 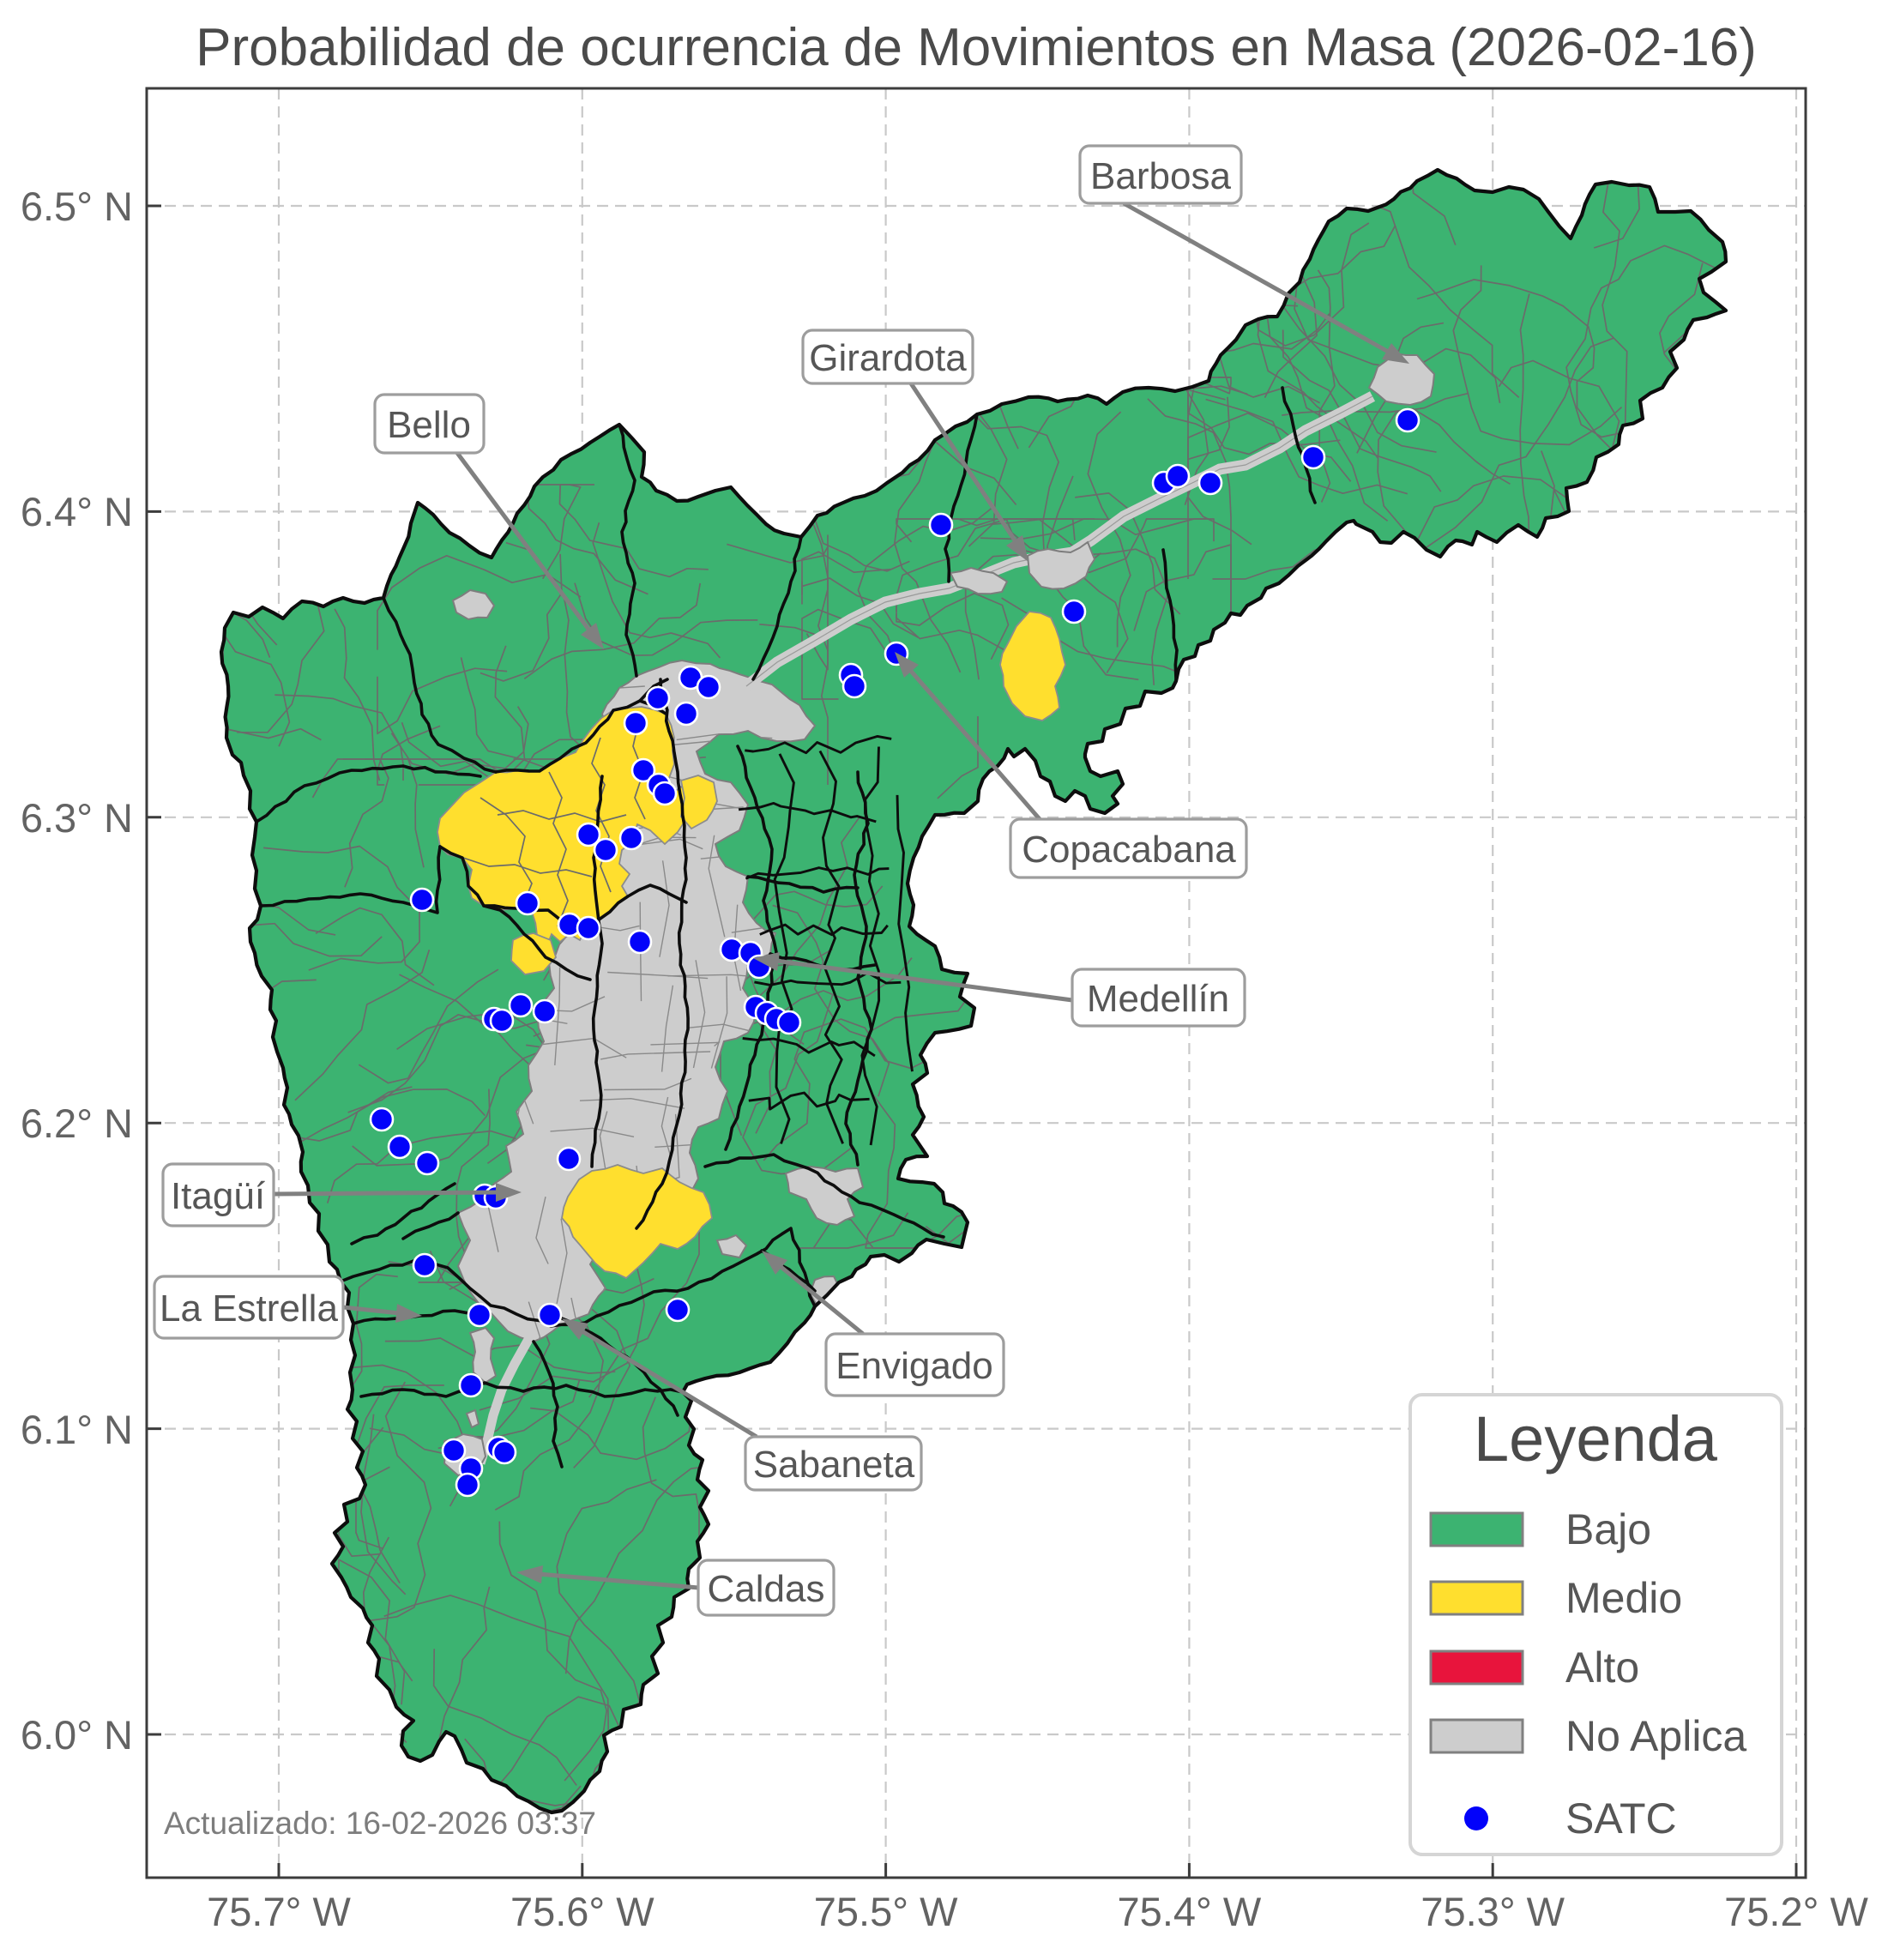 I want to click on svg-text: Leyenda, so click(x=1596, y=1439).